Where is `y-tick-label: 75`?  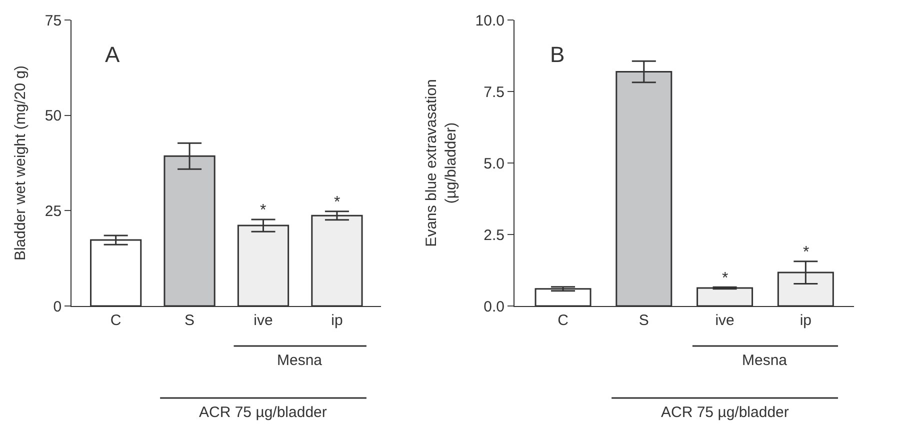 y-tick-label: 75 is located at coordinates (53, 21).